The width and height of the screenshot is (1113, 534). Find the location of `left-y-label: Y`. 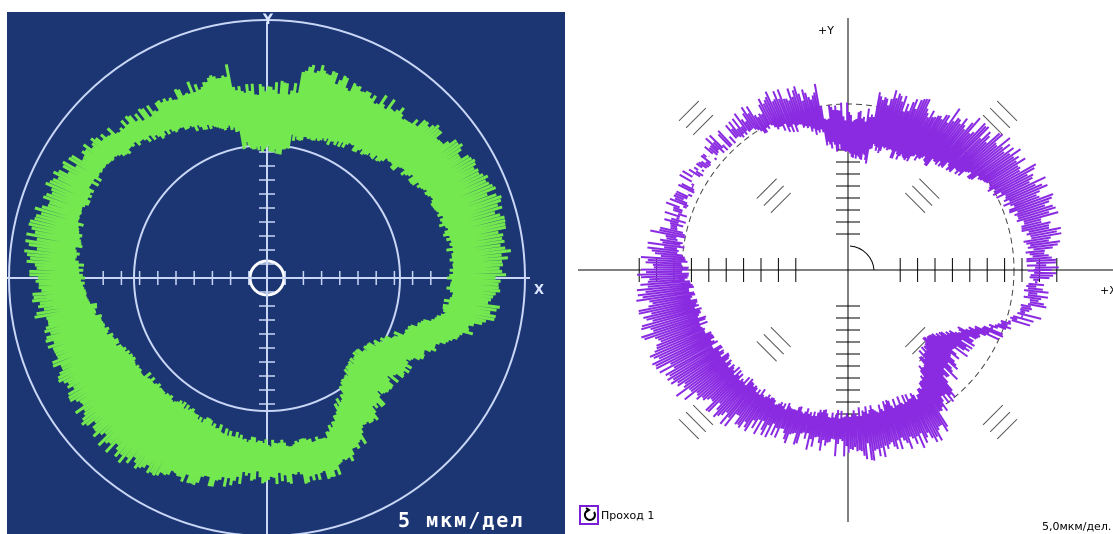

left-y-label: Y is located at coordinates (268, 20).